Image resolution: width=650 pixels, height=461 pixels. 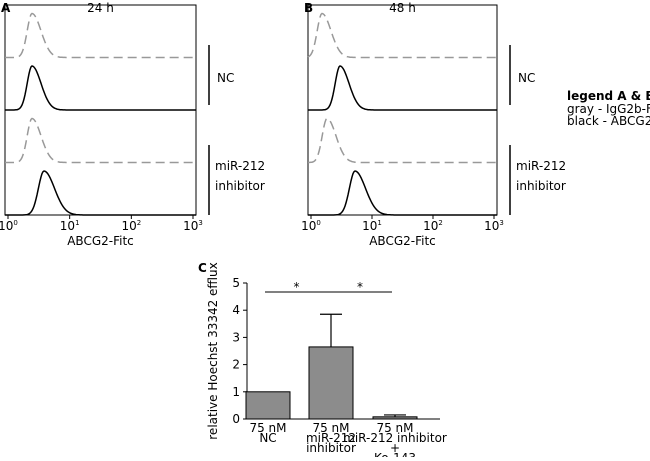 I want to click on x-tick-label: +, so click(x=395, y=448).